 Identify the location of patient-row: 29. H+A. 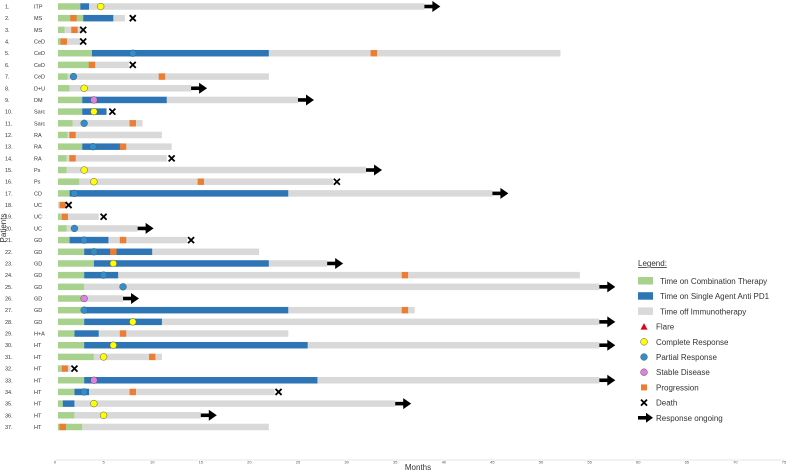
(147, 334).